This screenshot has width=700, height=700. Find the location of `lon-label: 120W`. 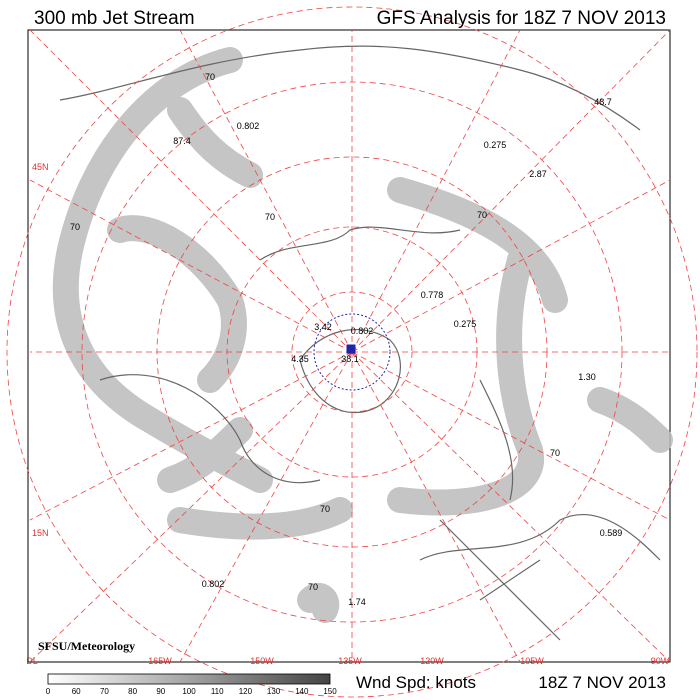

lon-label: 120W is located at coordinates (432, 661).